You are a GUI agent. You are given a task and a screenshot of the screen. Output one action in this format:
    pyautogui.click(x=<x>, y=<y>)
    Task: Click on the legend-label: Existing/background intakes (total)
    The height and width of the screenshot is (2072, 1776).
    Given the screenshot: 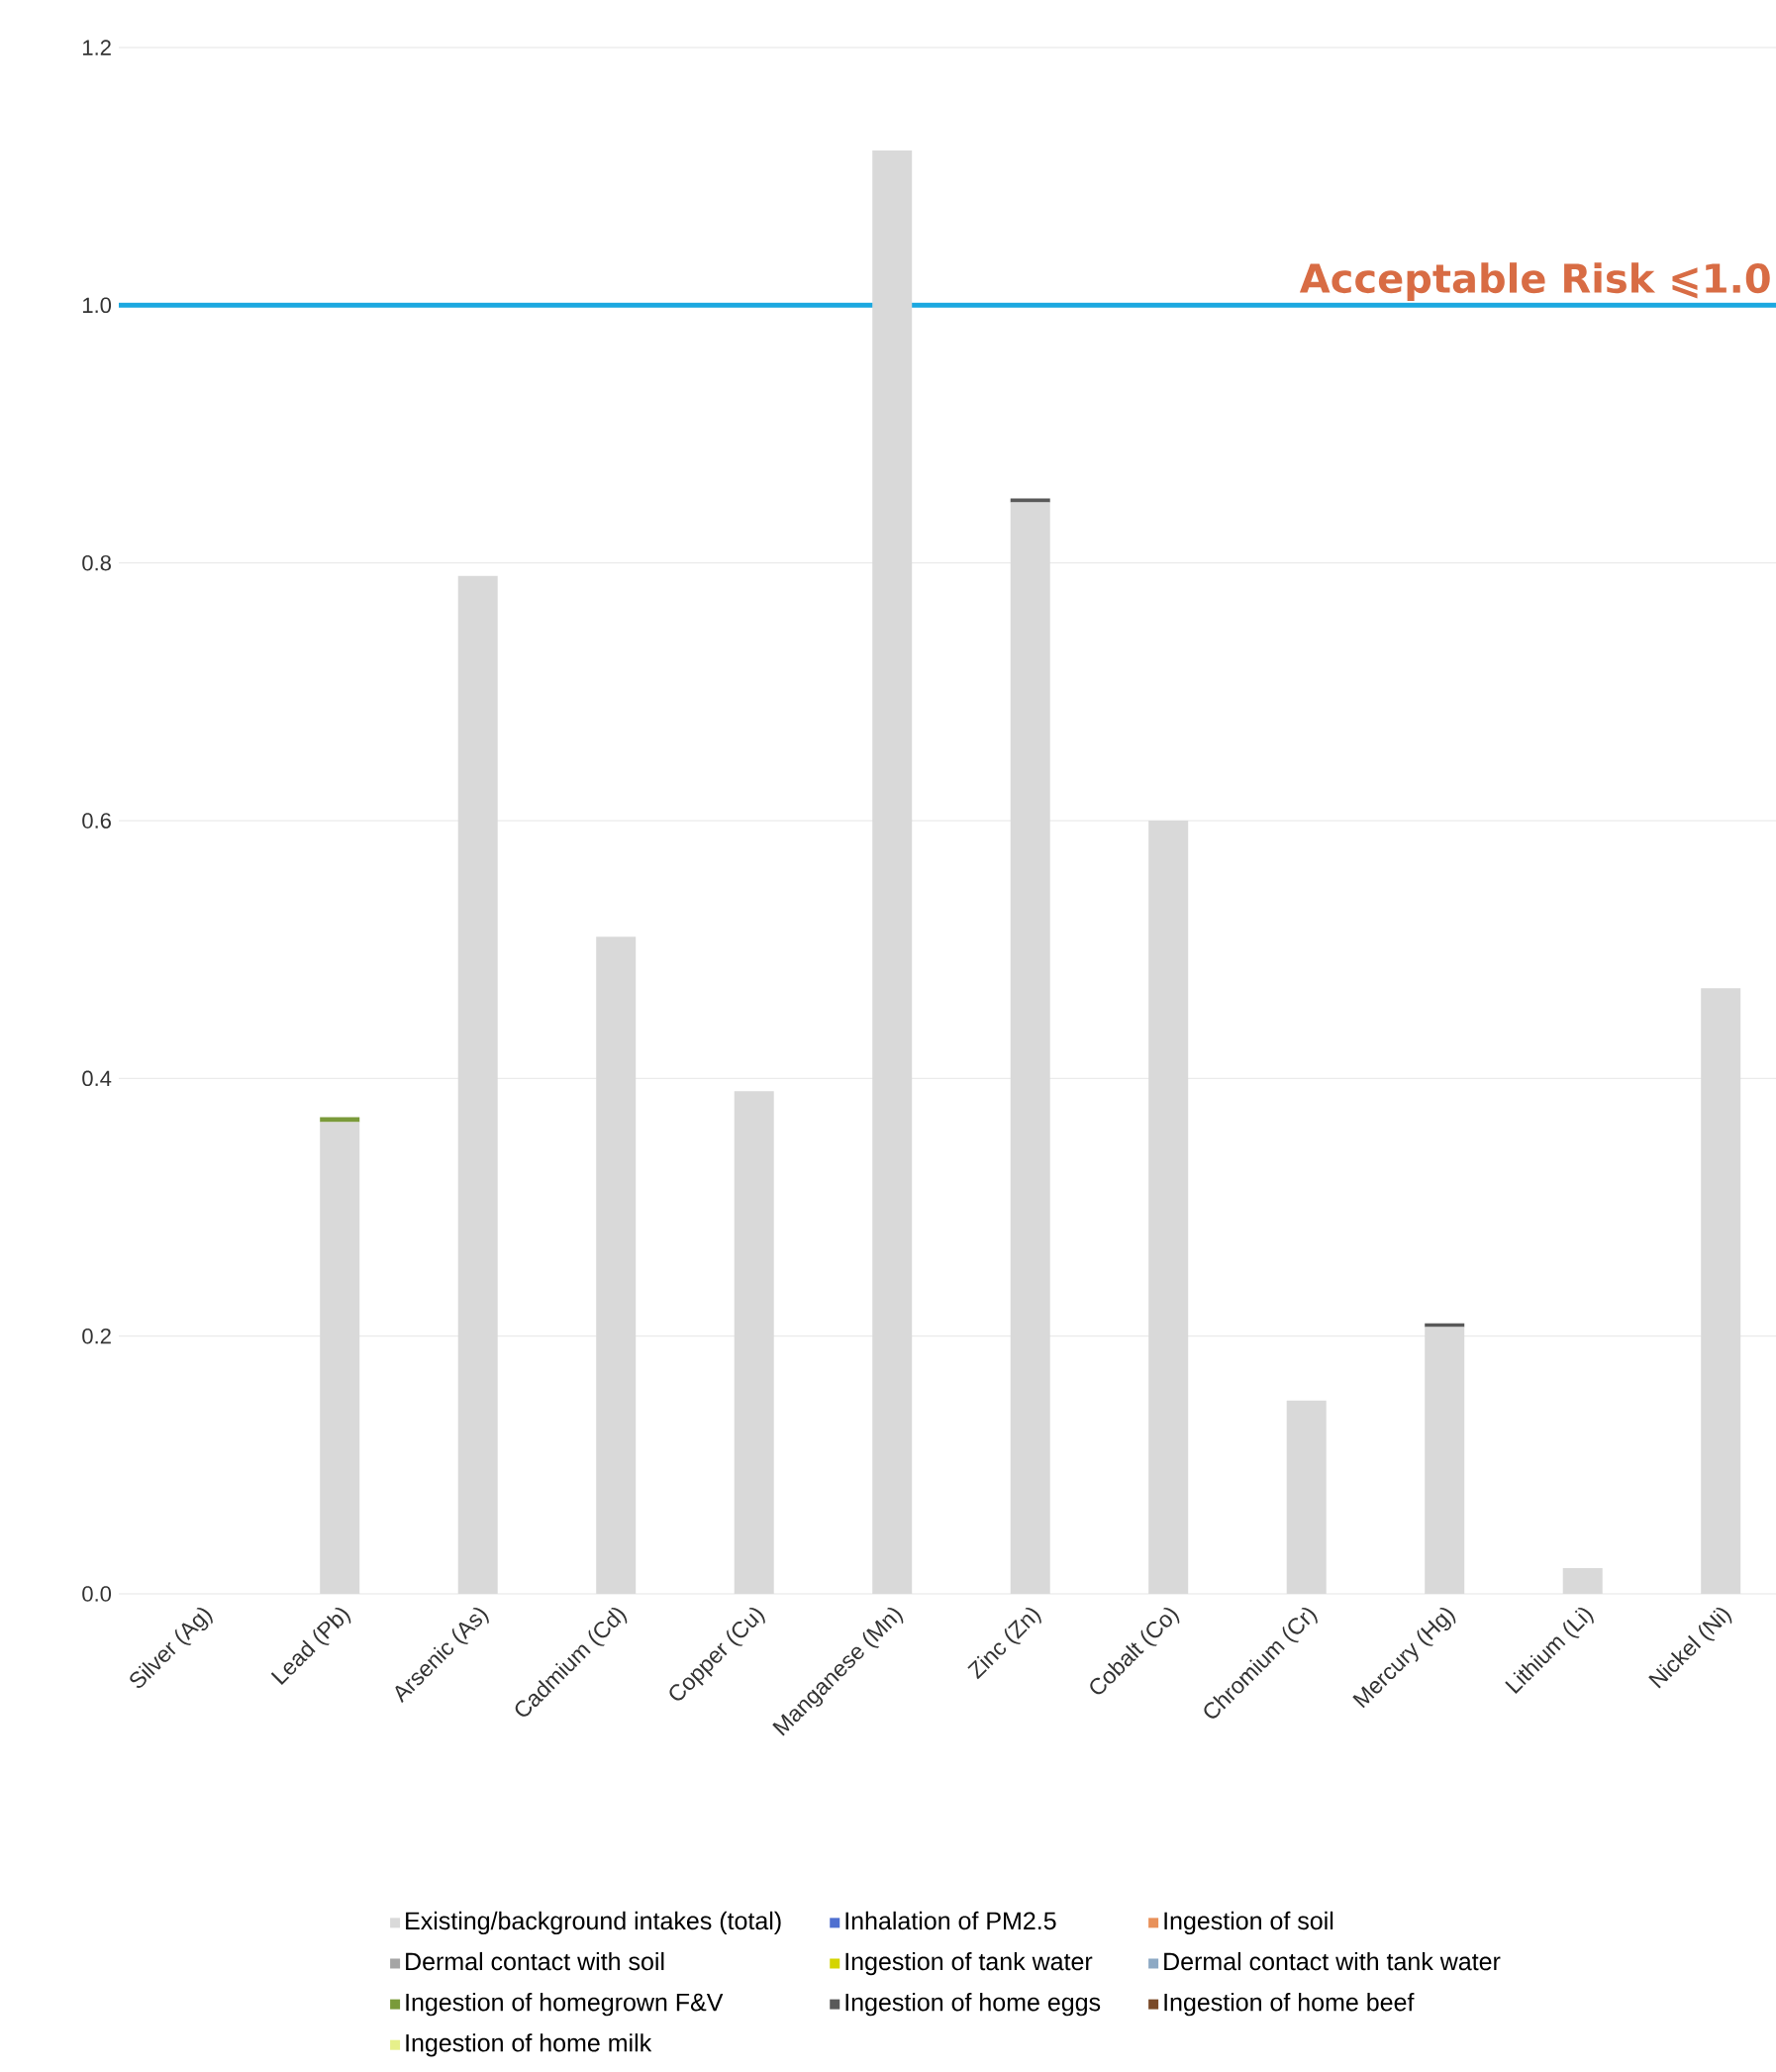 What is the action you would take?
    pyautogui.click(x=593, y=1923)
    